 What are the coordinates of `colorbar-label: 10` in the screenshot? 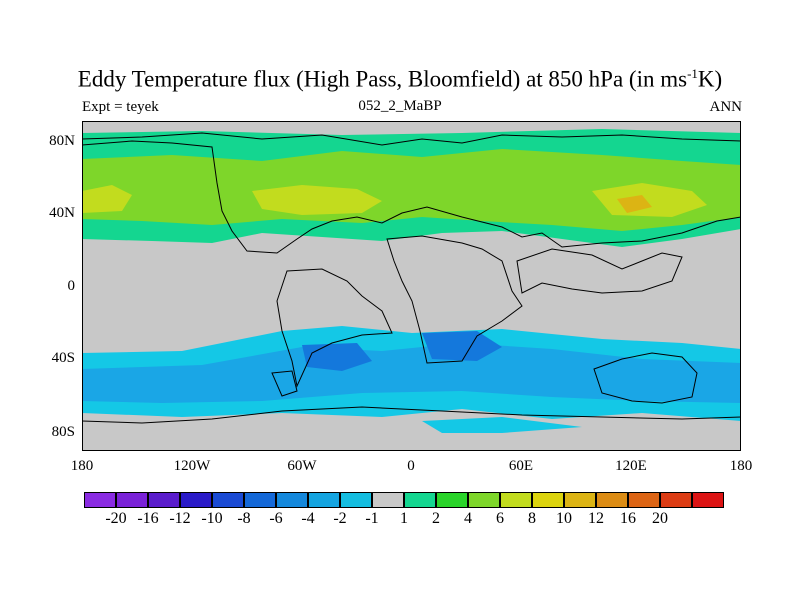 It's located at (564, 518).